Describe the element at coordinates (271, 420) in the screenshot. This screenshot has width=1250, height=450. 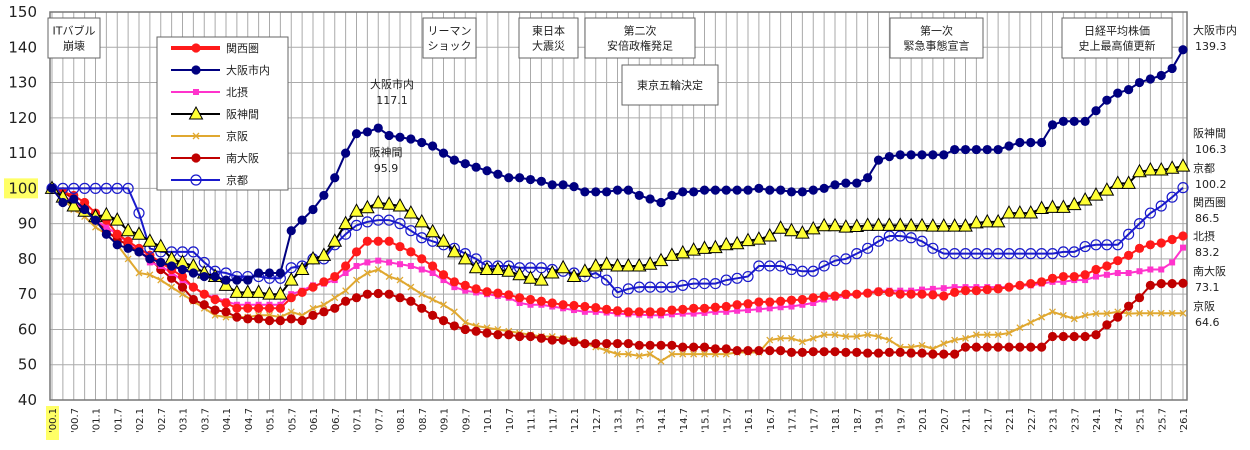
I see `x-tick-label: '05.1` at that location.